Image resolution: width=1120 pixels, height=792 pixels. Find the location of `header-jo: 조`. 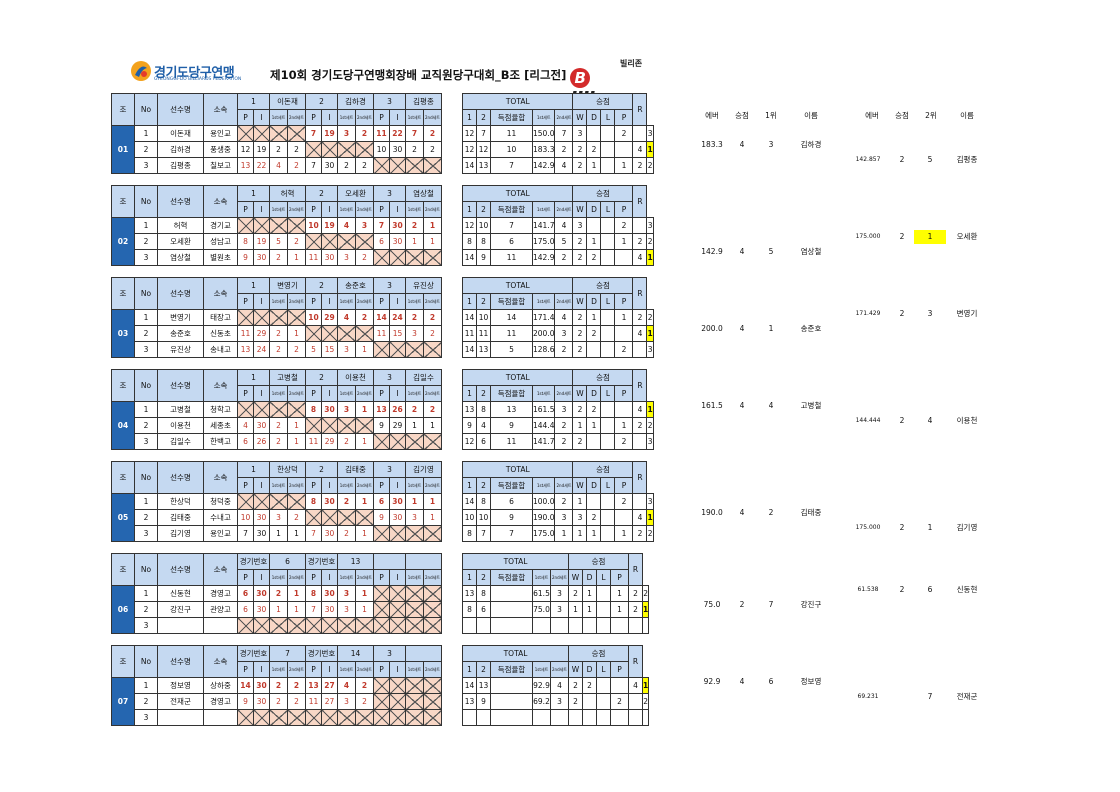

header-jo: 조 is located at coordinates (123, 201).